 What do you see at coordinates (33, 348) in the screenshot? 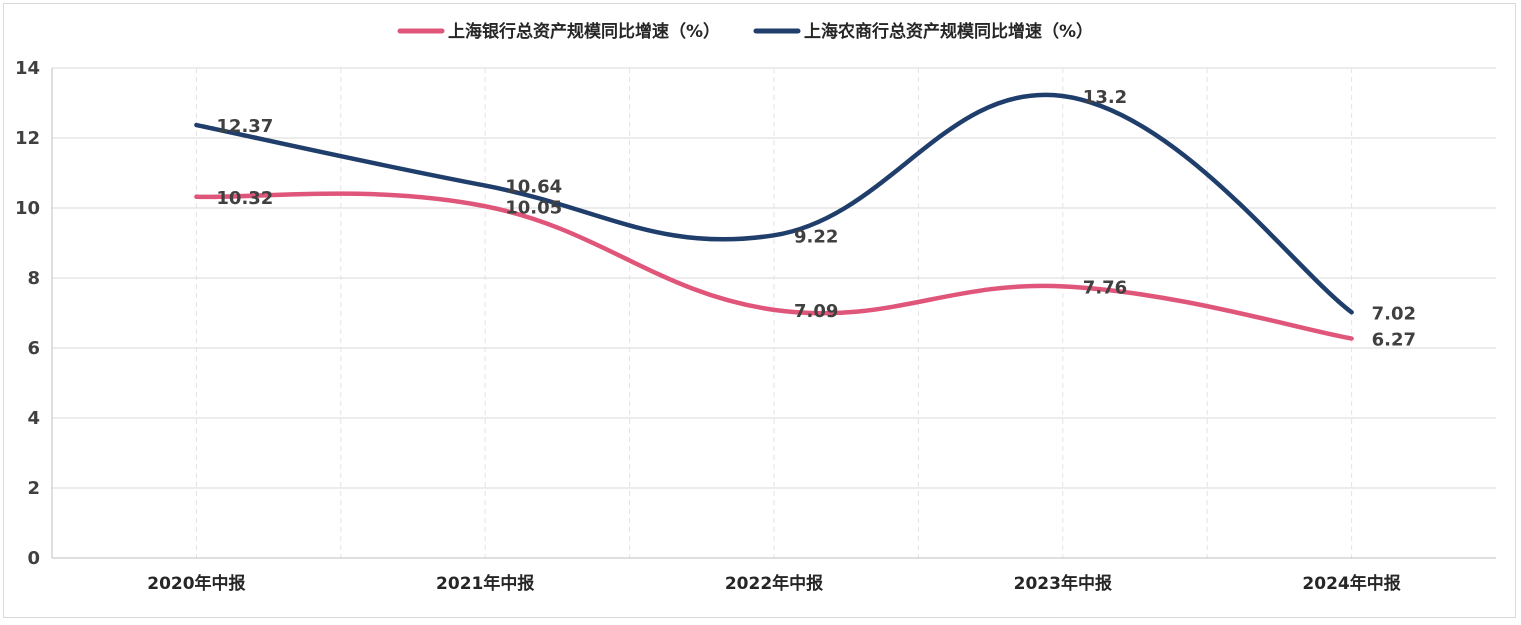
I see `y-tick-label: 6` at bounding box center [33, 348].